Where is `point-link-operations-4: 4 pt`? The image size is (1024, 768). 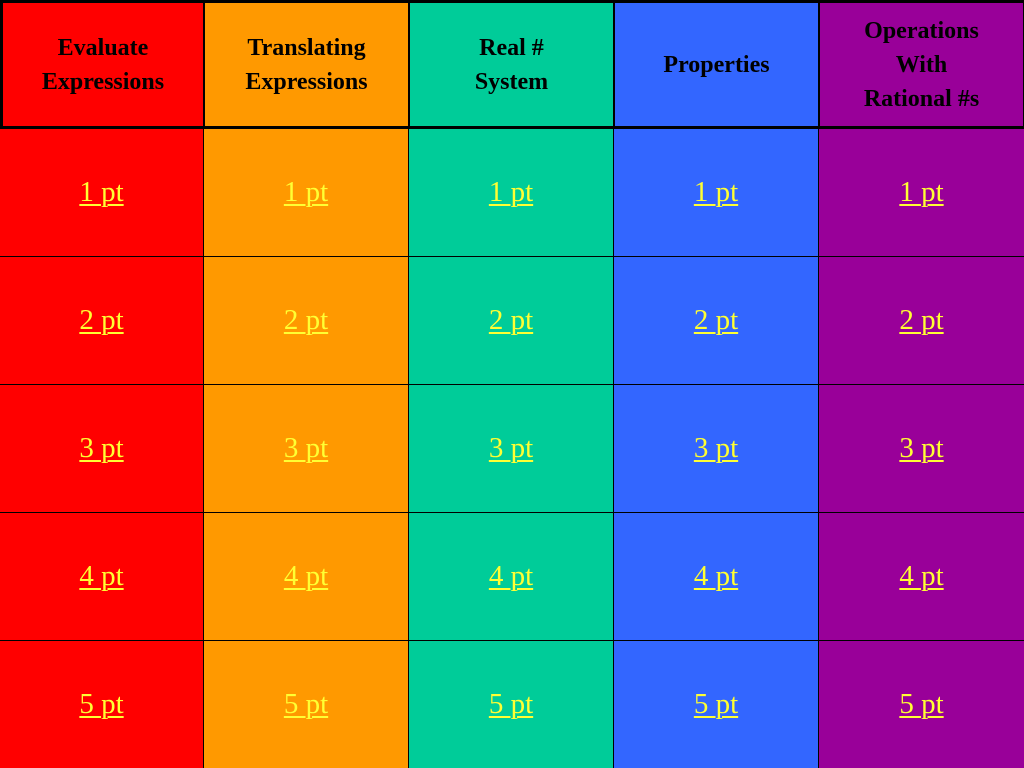 point-link-operations-4: 4 pt is located at coordinates (921, 576).